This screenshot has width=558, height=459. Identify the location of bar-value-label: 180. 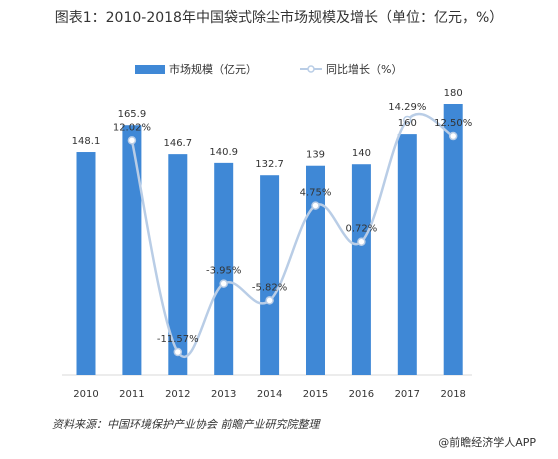
(453, 93).